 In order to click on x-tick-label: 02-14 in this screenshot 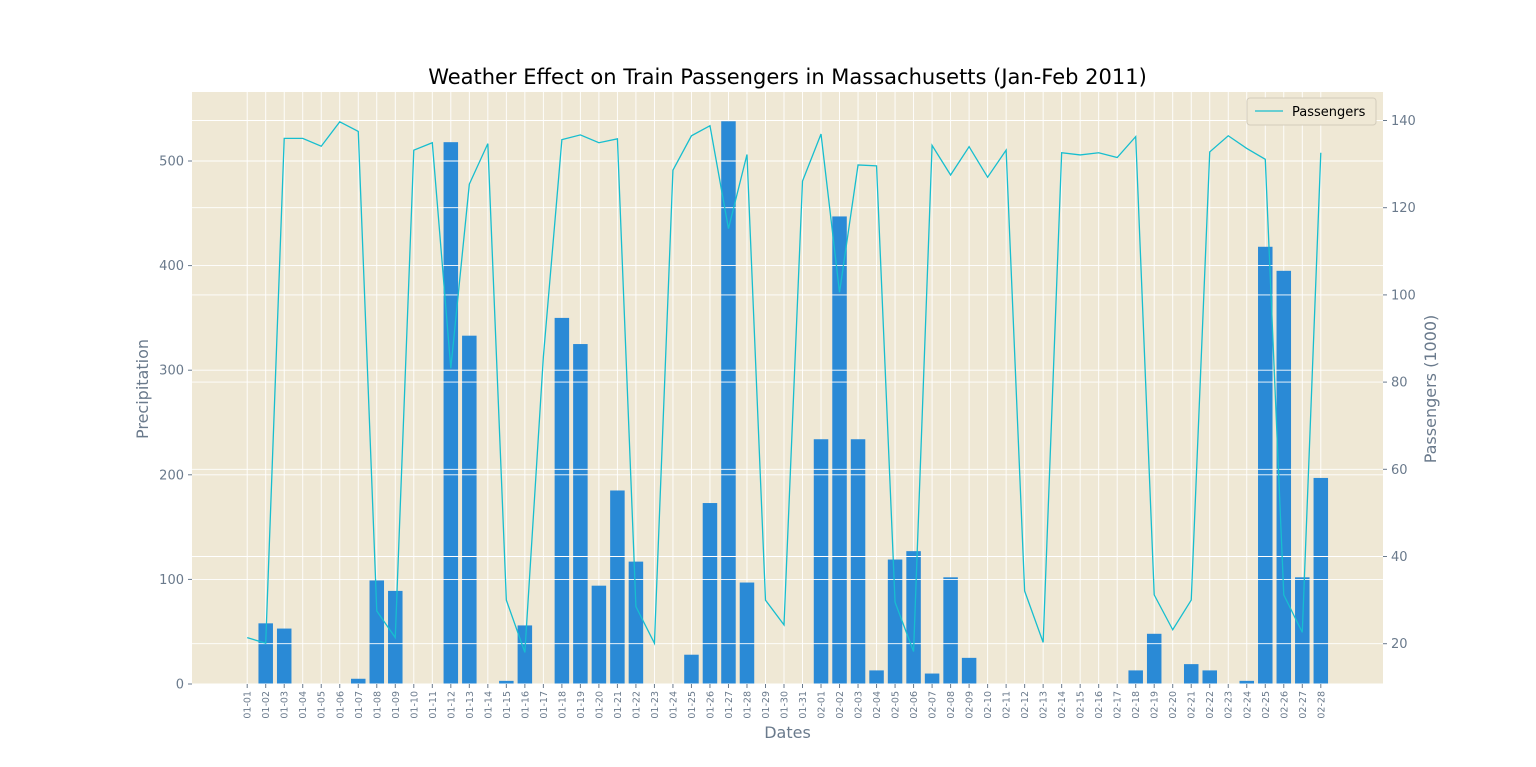, I will do `click(1062, 705)`.